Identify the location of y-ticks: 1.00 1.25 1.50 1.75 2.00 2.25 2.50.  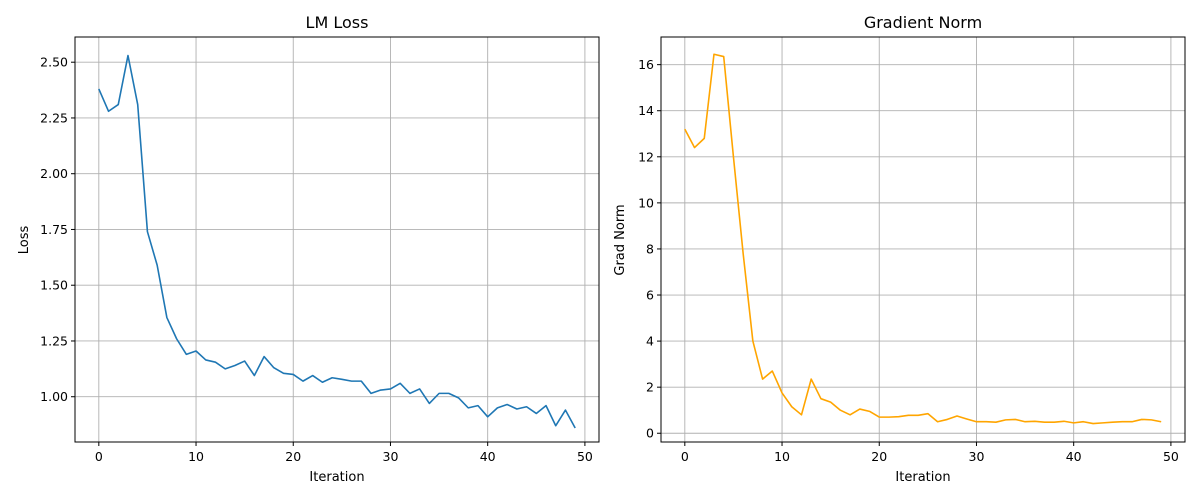
(57, 229).